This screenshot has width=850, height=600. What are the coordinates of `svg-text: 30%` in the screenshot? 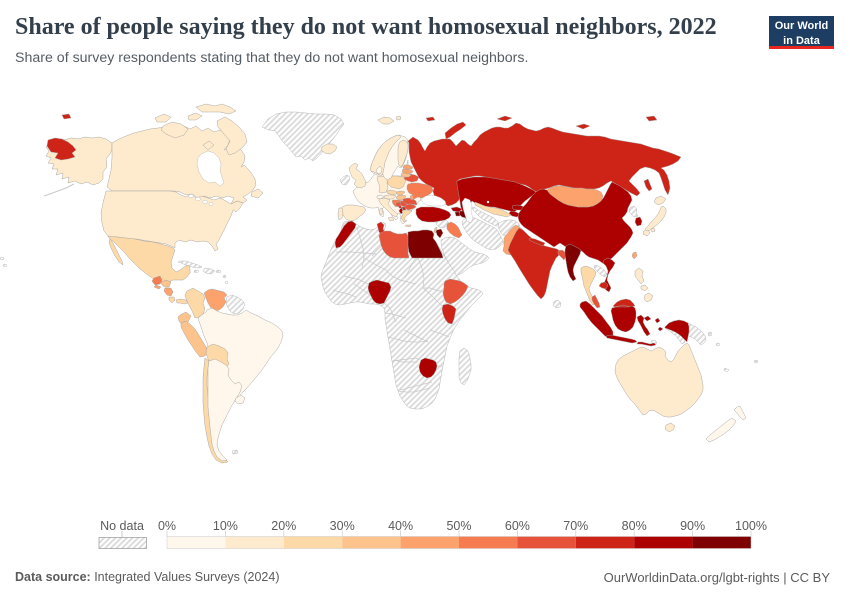 It's located at (342, 526).